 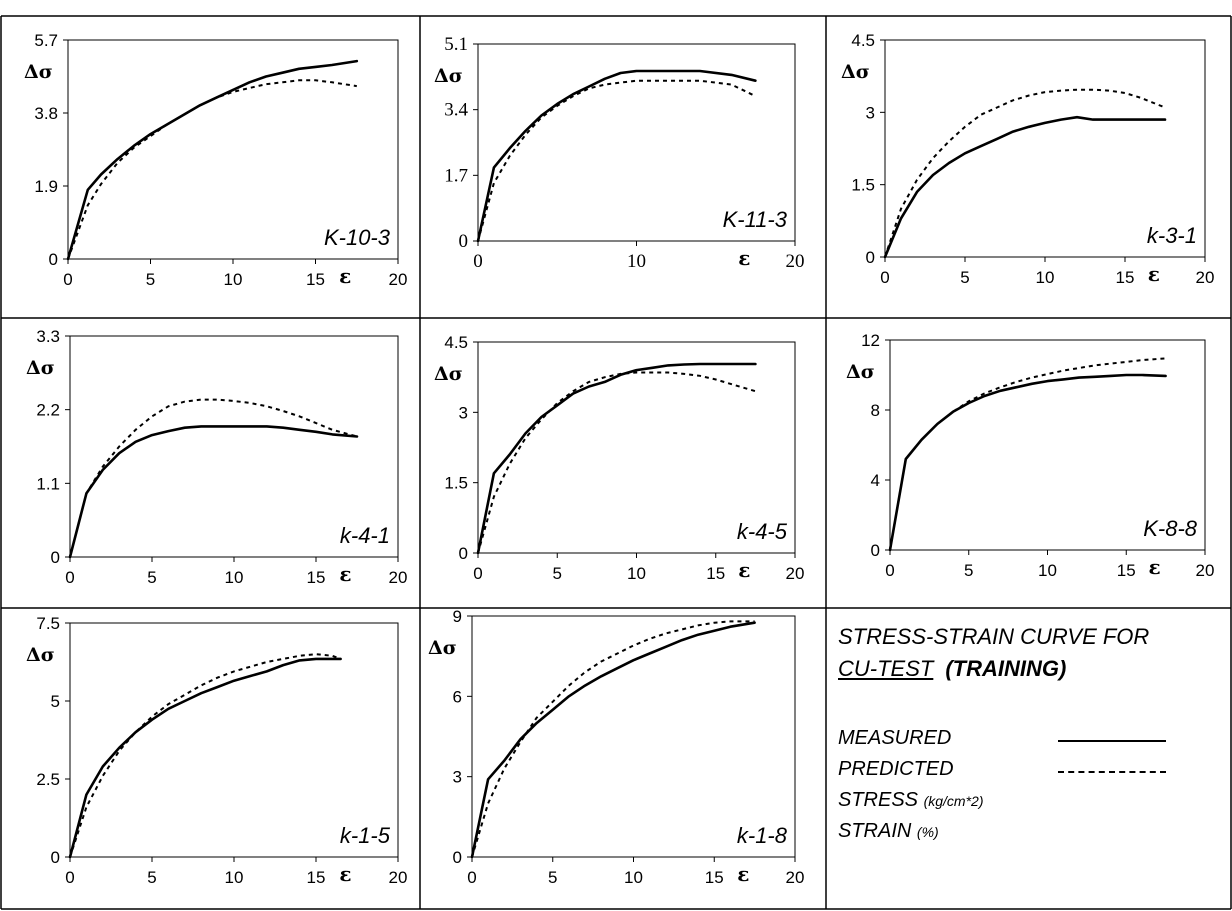 I want to click on chart-panel-8: 0 3 6 9 0 5 10 15 20 Δσ ε k-1-8, so click(x=616, y=747).